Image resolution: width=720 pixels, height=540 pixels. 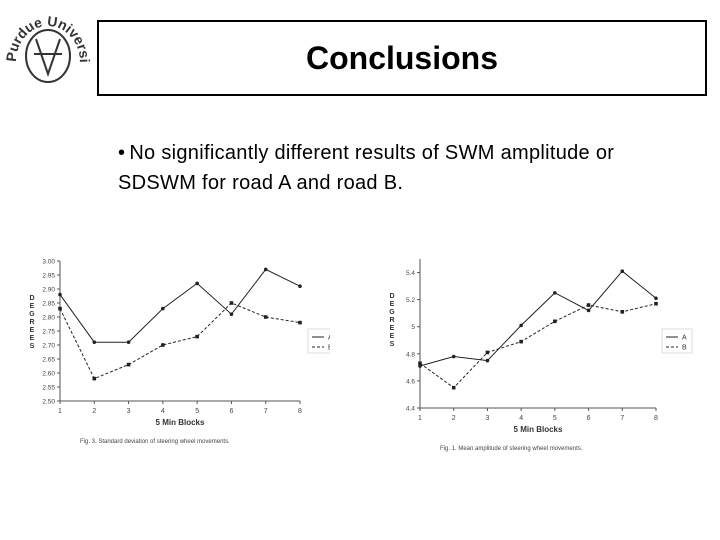 What do you see at coordinates (48, 262) in the screenshot?
I see `y-tick-label: 3.00` at bounding box center [48, 262].